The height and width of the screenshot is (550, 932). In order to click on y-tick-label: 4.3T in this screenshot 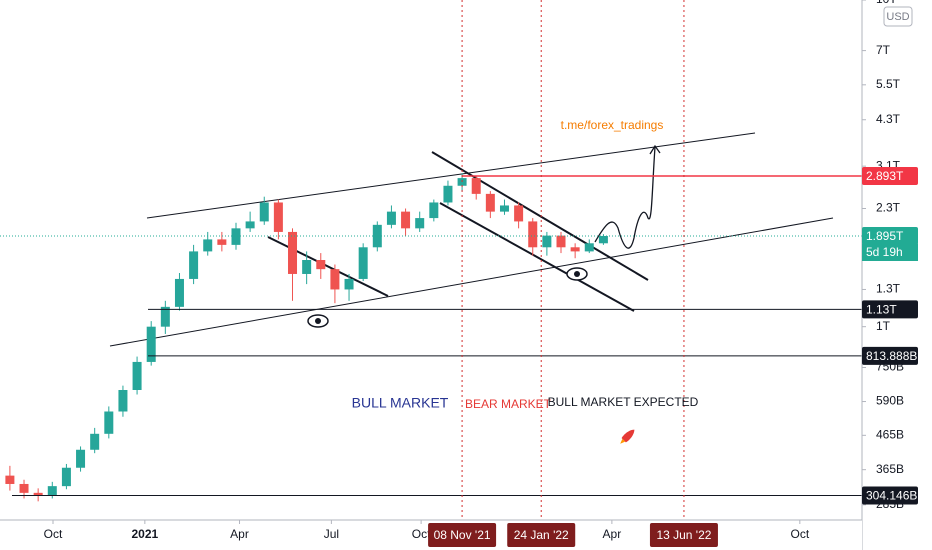, I will do `click(888, 119)`.